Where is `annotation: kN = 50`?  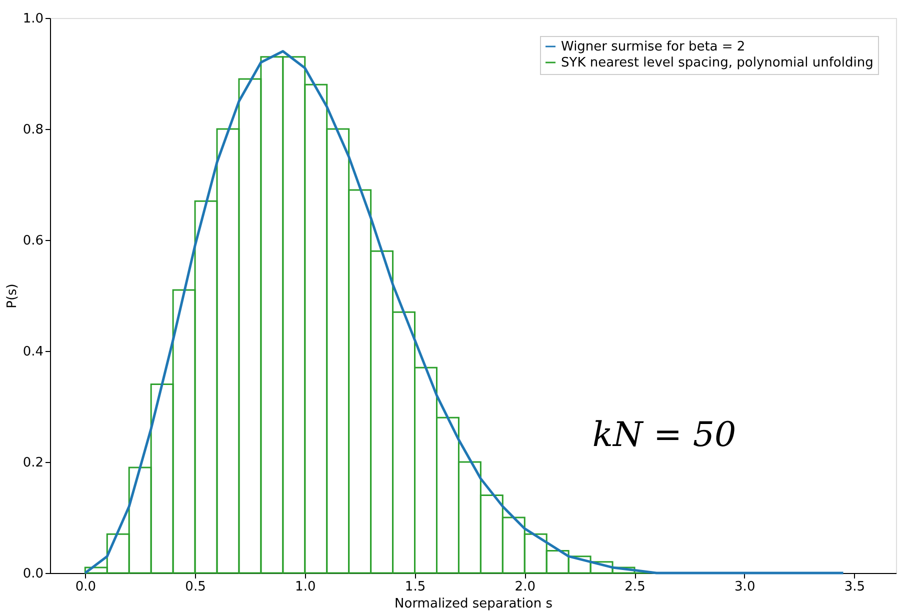 annotation: kN = 50 is located at coordinates (664, 435).